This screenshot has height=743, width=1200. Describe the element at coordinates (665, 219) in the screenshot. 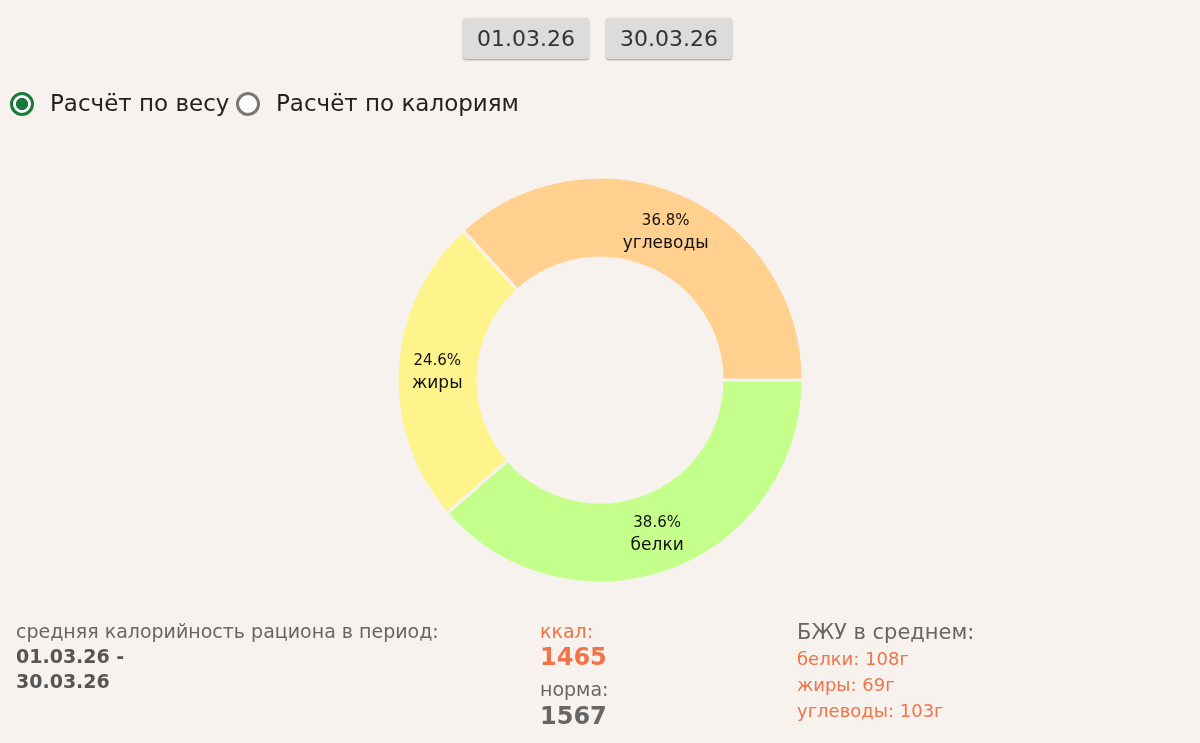

I see `data-label: 36.8%` at that location.